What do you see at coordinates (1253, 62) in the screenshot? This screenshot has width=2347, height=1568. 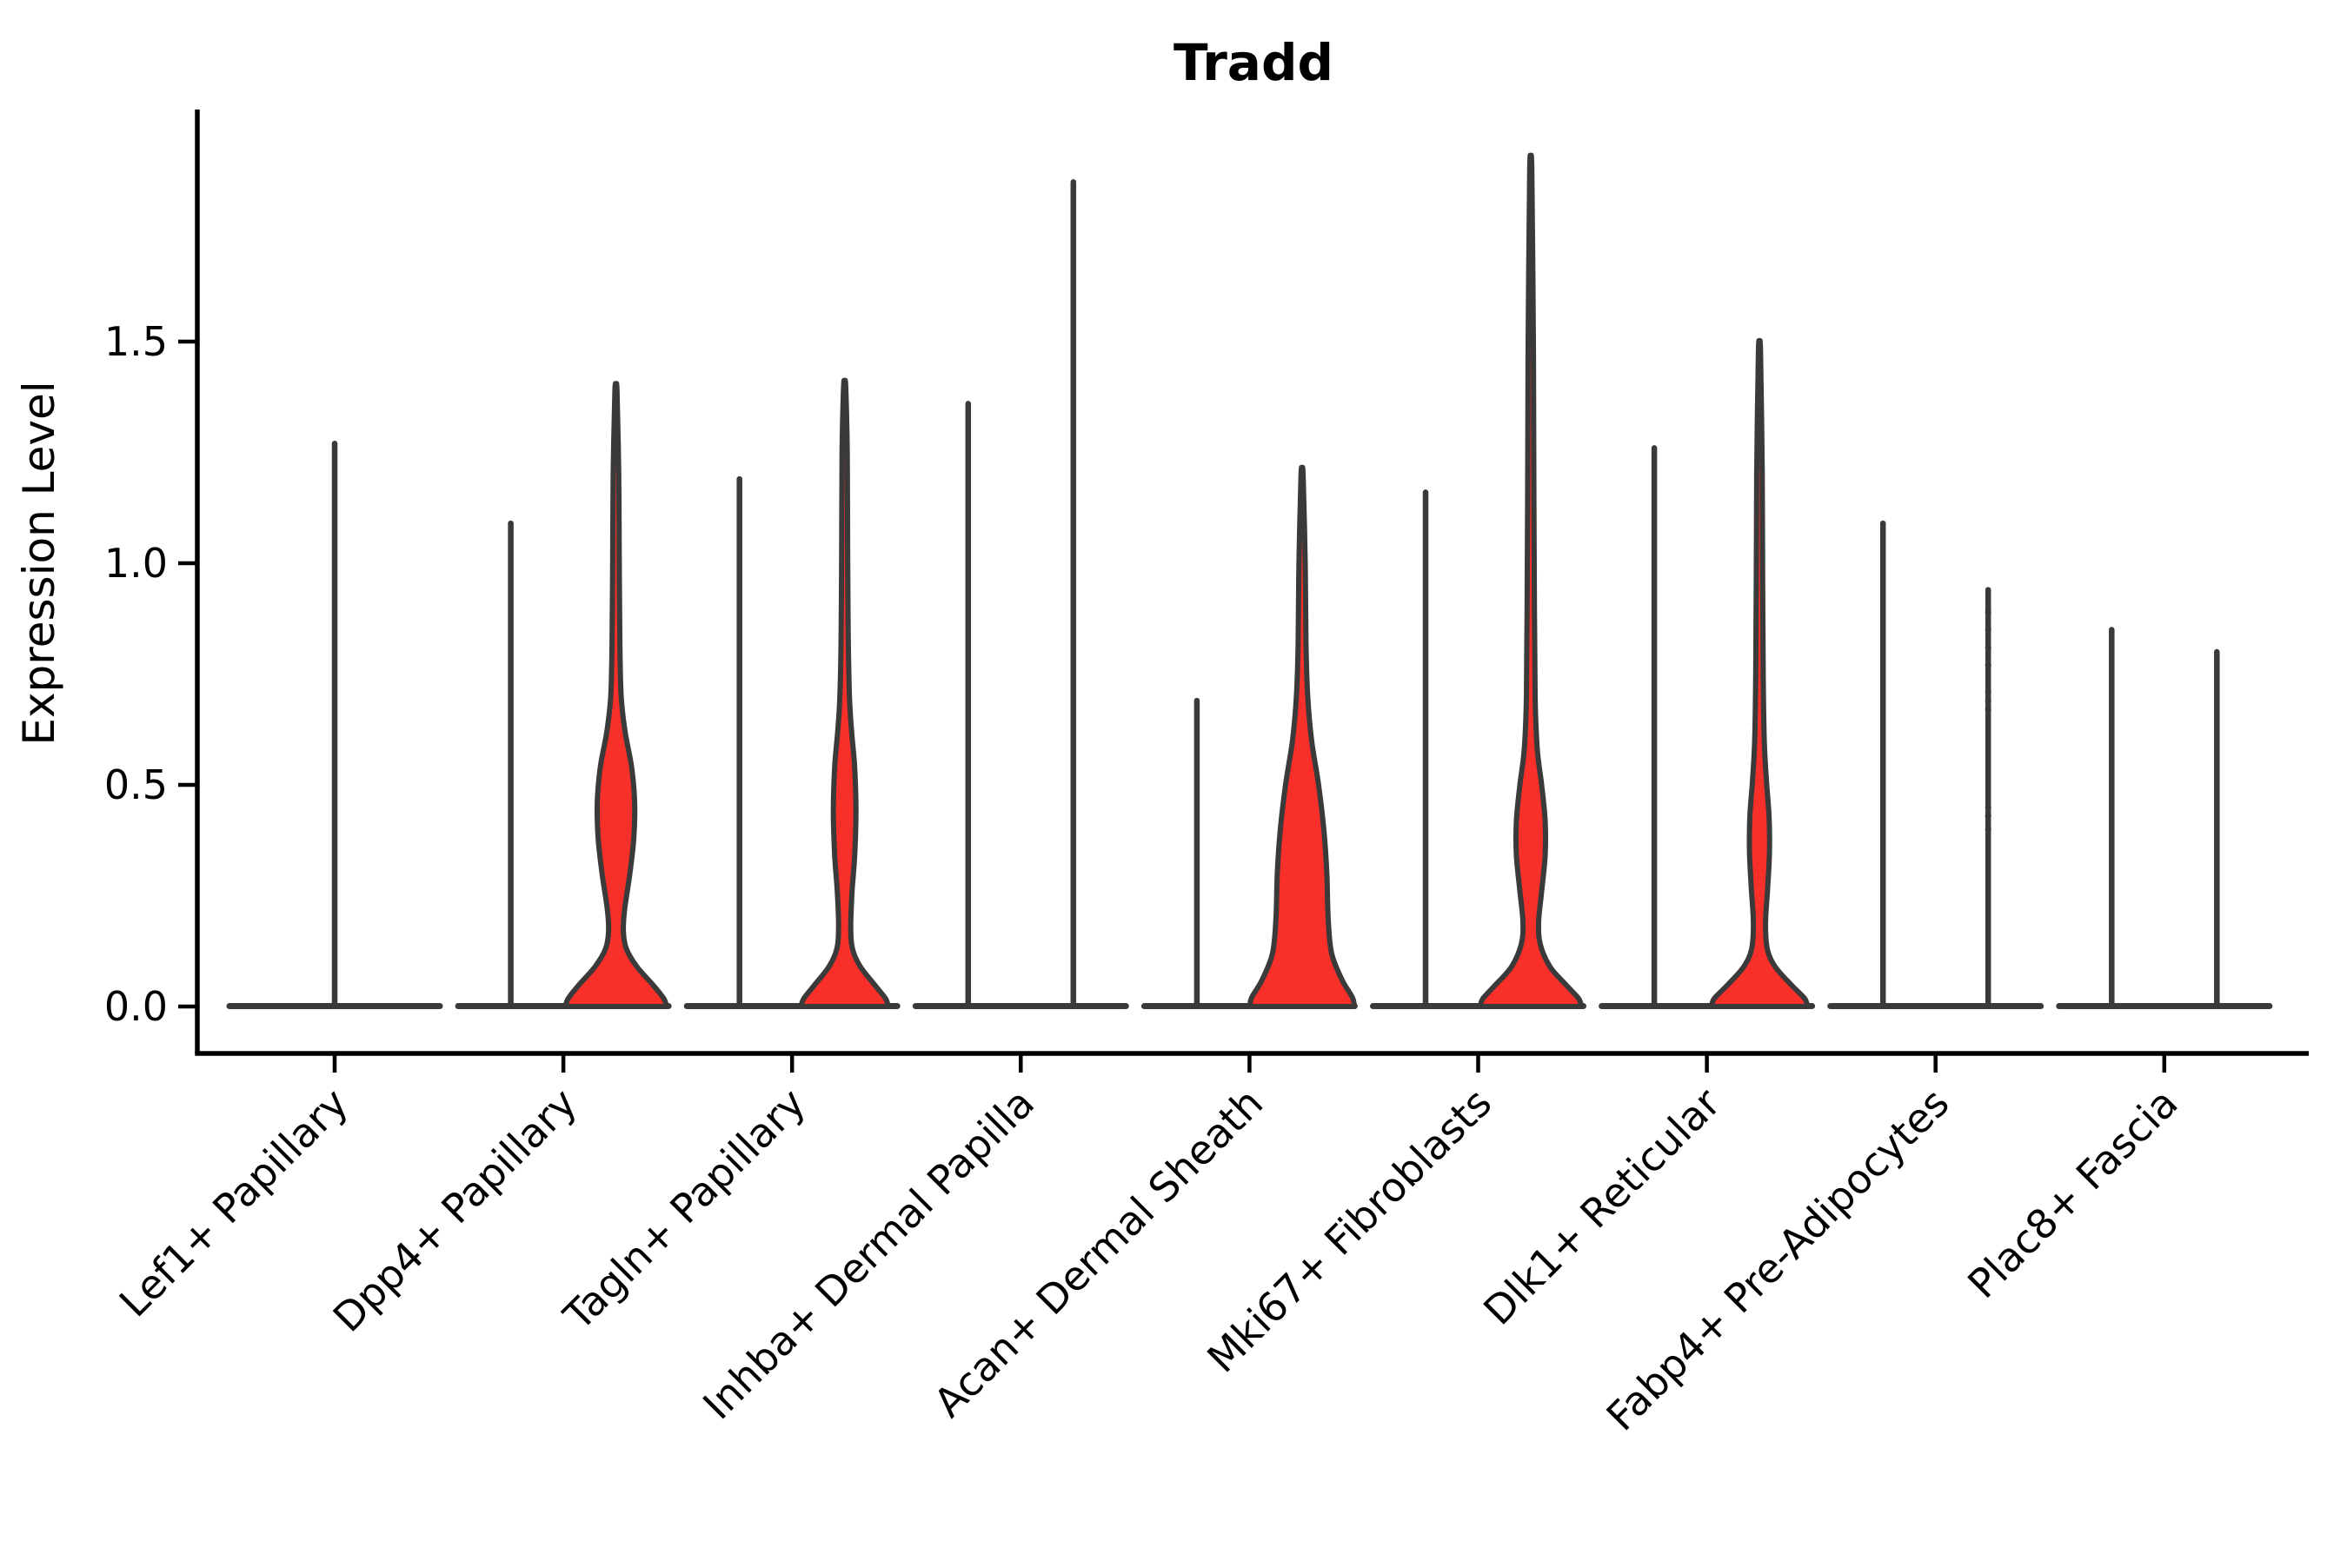 I see `chart-title: Tradd` at bounding box center [1253, 62].